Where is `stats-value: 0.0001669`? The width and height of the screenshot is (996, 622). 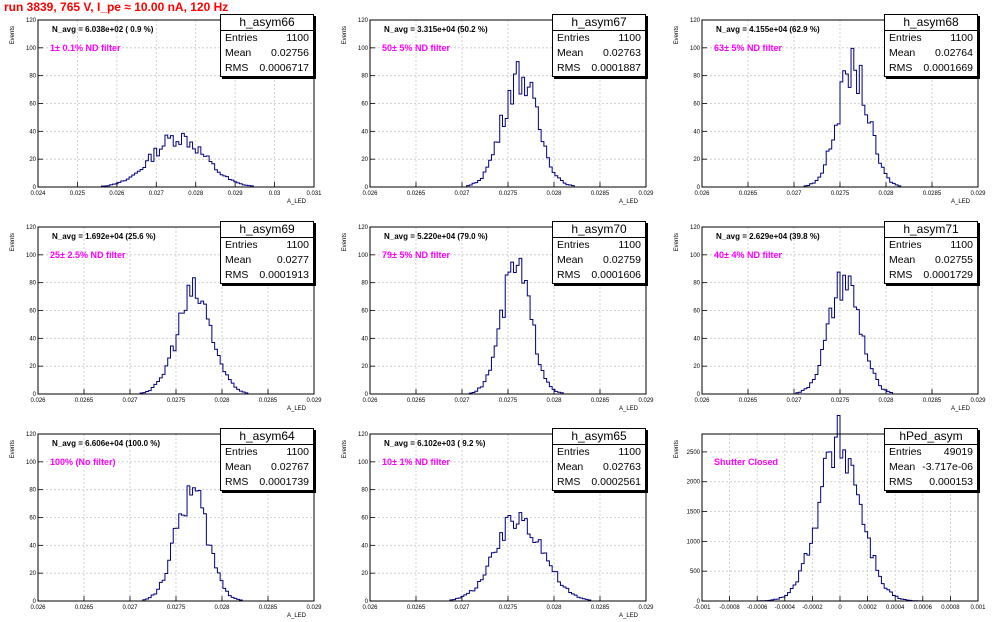
stats-value: 0.0001669 is located at coordinates (948, 68).